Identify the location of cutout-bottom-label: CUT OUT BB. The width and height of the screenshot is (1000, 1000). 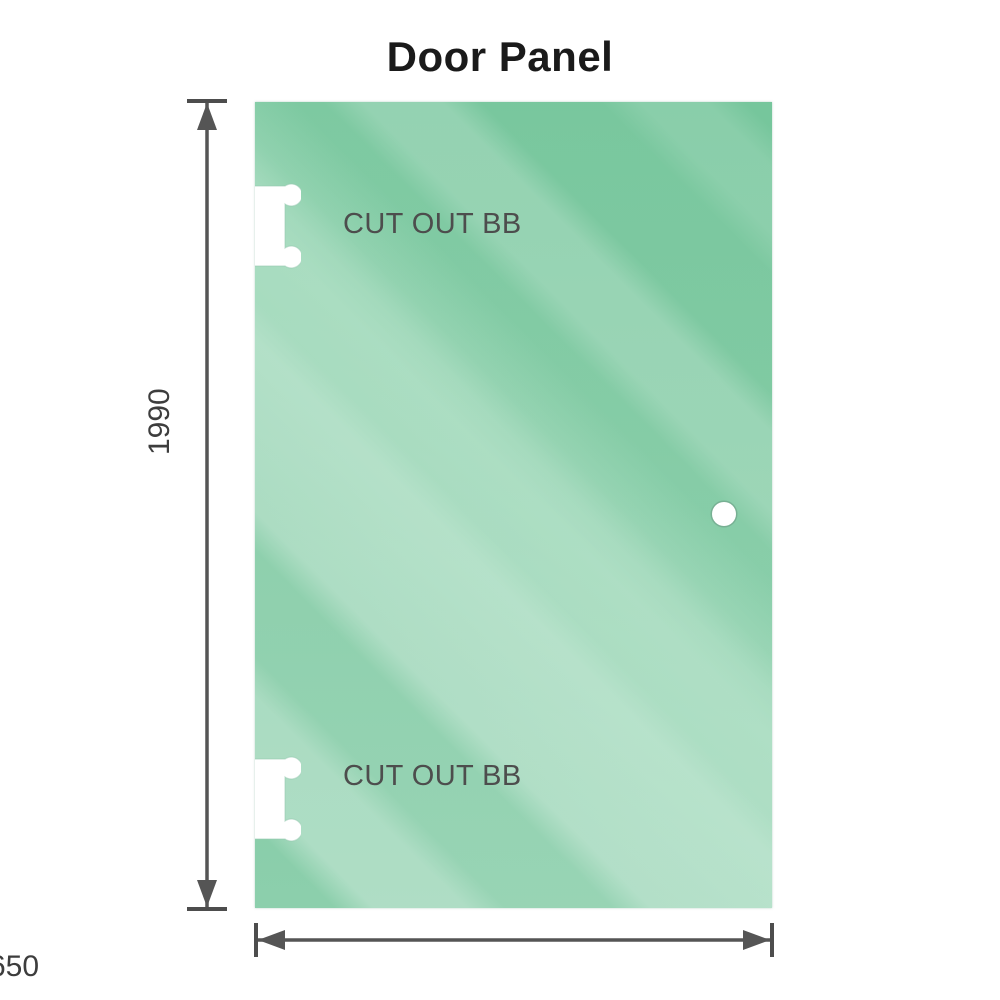
(432, 776).